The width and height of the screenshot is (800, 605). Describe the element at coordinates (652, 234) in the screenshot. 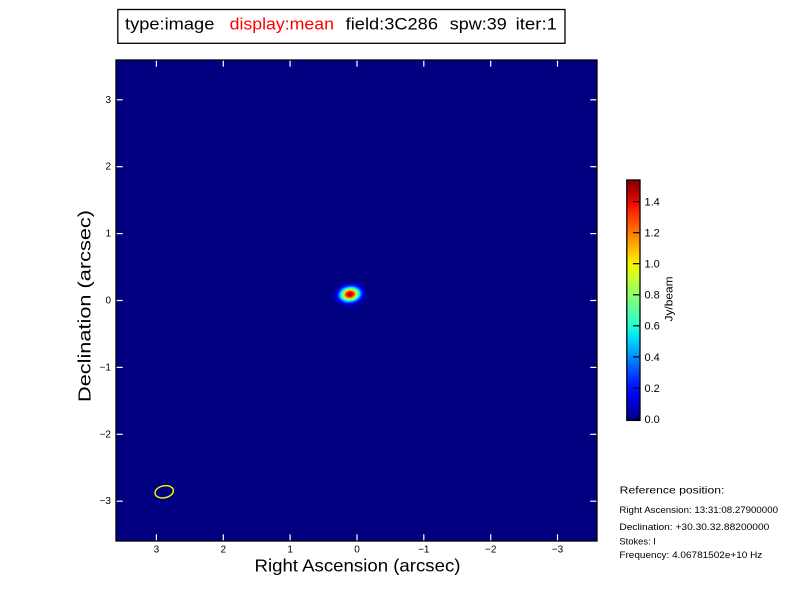

I see `svg-text: 1.2` at that location.